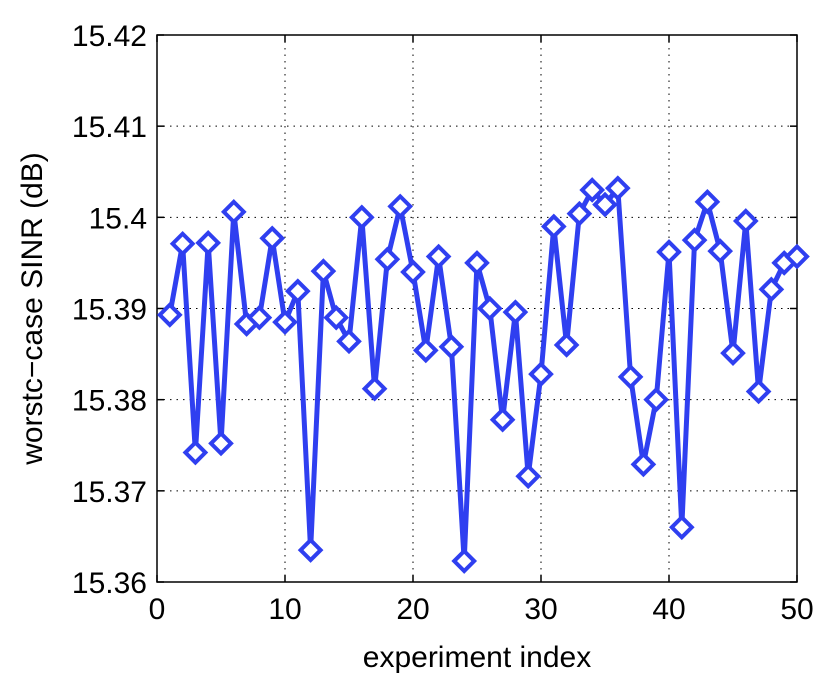 This screenshot has width=830, height=687. Describe the element at coordinates (668, 609) in the screenshot. I see `x-tick-label: 40` at that location.